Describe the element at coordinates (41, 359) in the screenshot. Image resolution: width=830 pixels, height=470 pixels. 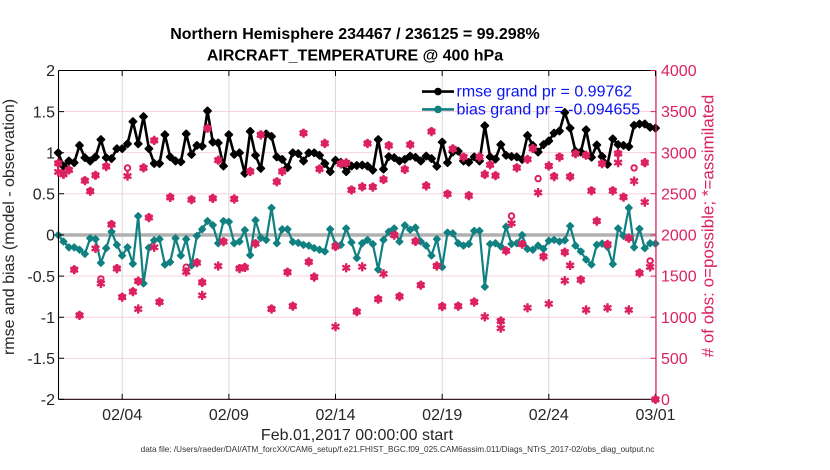
I see `svg-text: -1.5` at that location.